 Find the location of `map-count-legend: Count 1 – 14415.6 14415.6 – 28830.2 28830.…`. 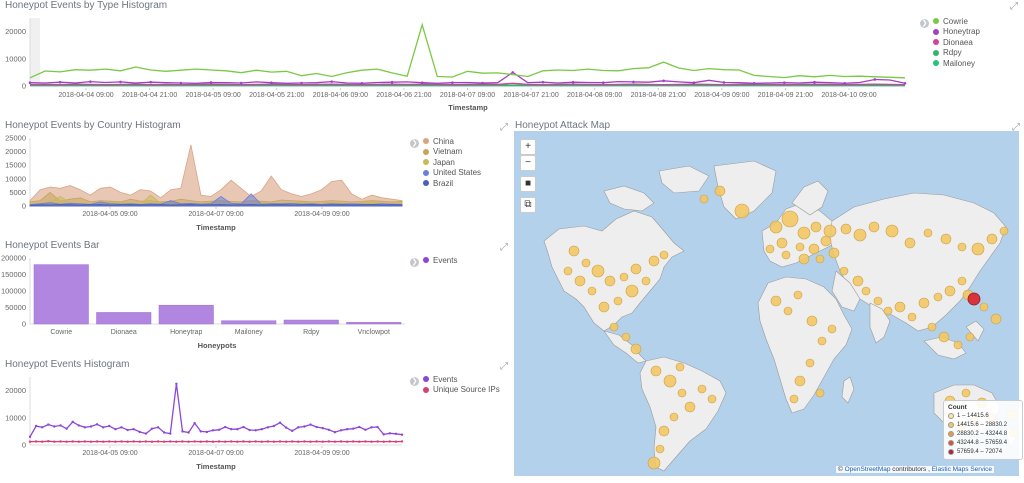

map-count-legend: Count 1 – 14415.6 14415.6 – 28830.2 28830.… is located at coordinates (983, 430).